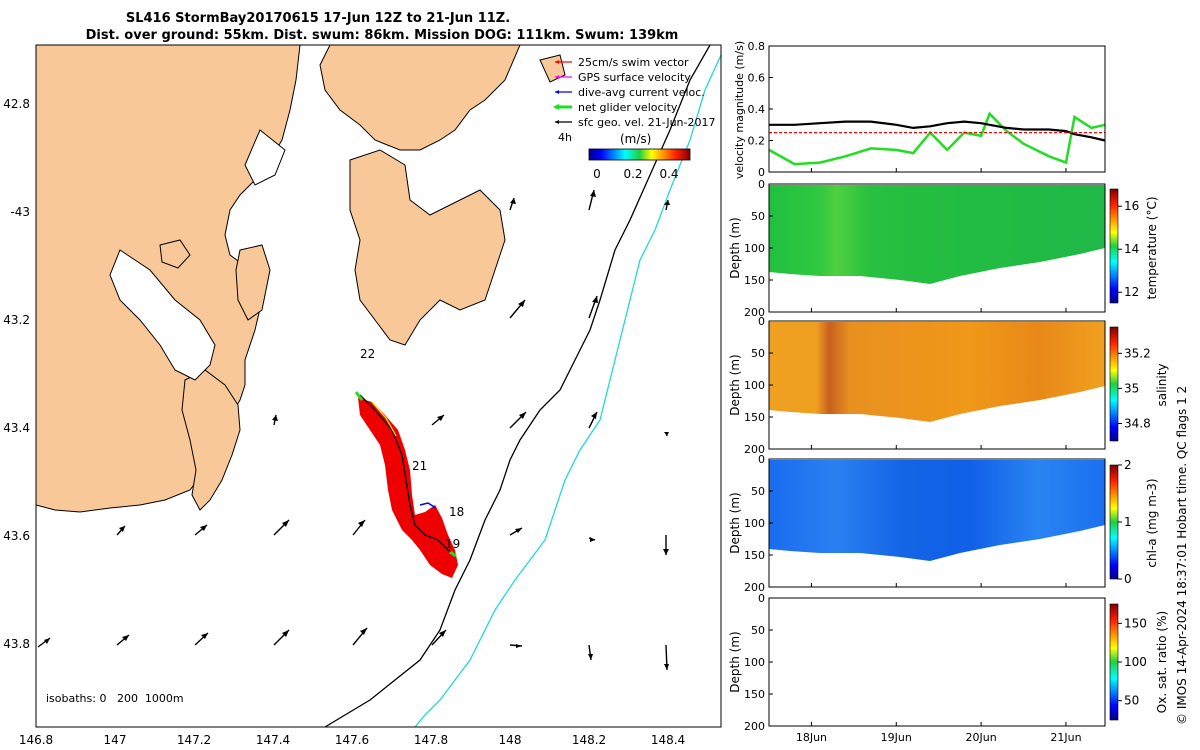  What do you see at coordinates (735, 522) in the screenshot?
I see `chla-ylabel: Depth (m)` at bounding box center [735, 522].